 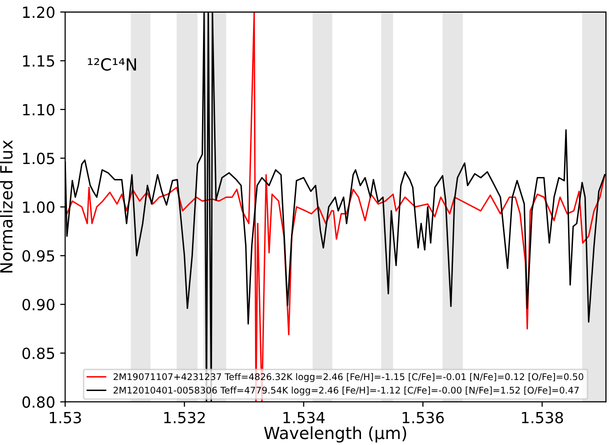 What do you see at coordinates (335, 434) in the screenshot?
I see `x-axis-title: Wavelength (μm)` at bounding box center [335, 434].